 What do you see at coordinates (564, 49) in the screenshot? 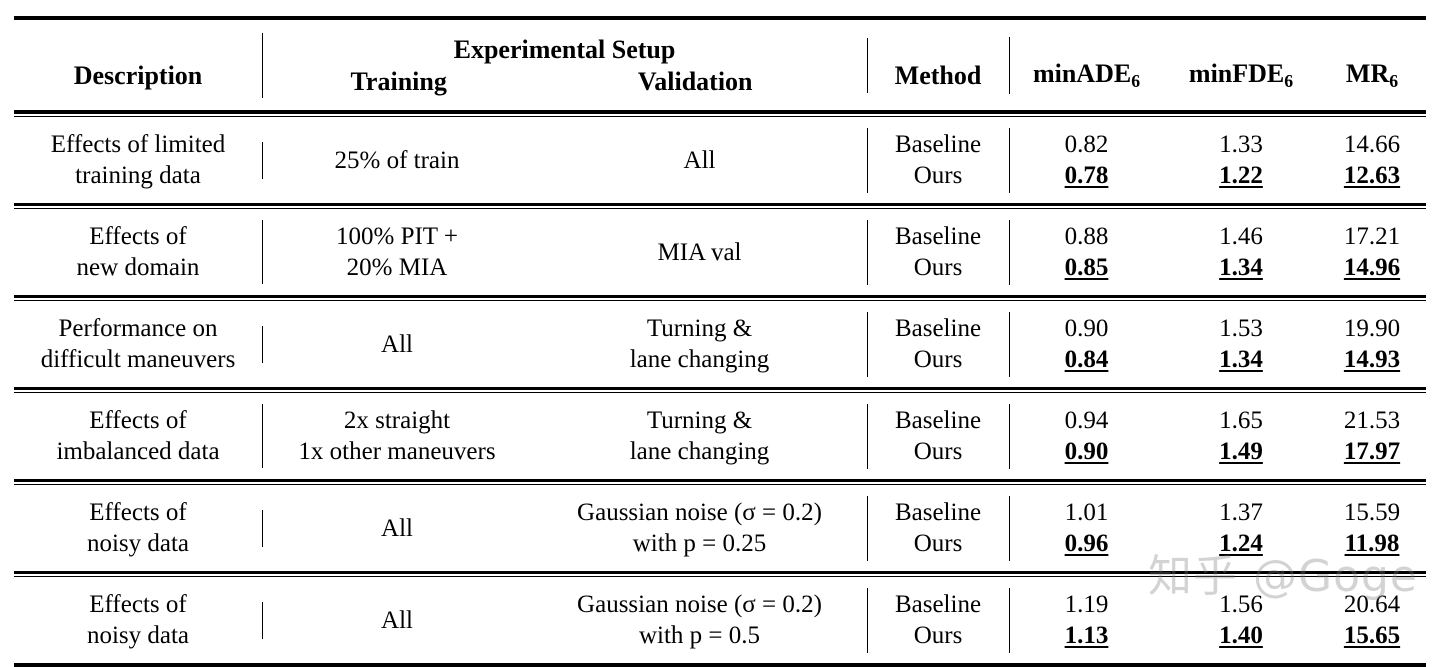
I see `header-experimental-setup: Experimental Setup` at bounding box center [564, 49].